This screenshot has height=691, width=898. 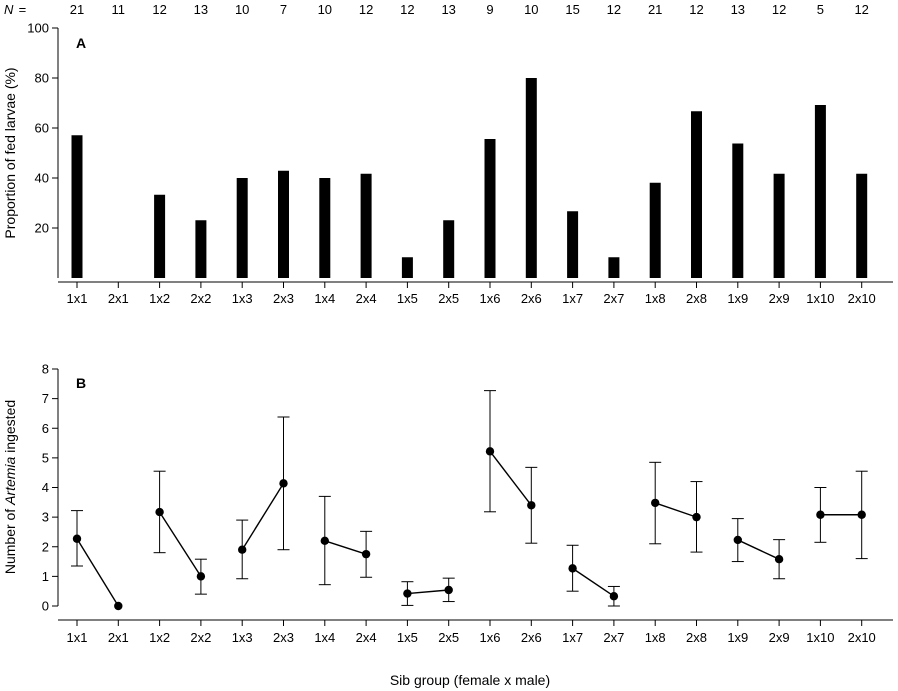 I want to click on y-tick-label: 80, so click(x=42, y=78).